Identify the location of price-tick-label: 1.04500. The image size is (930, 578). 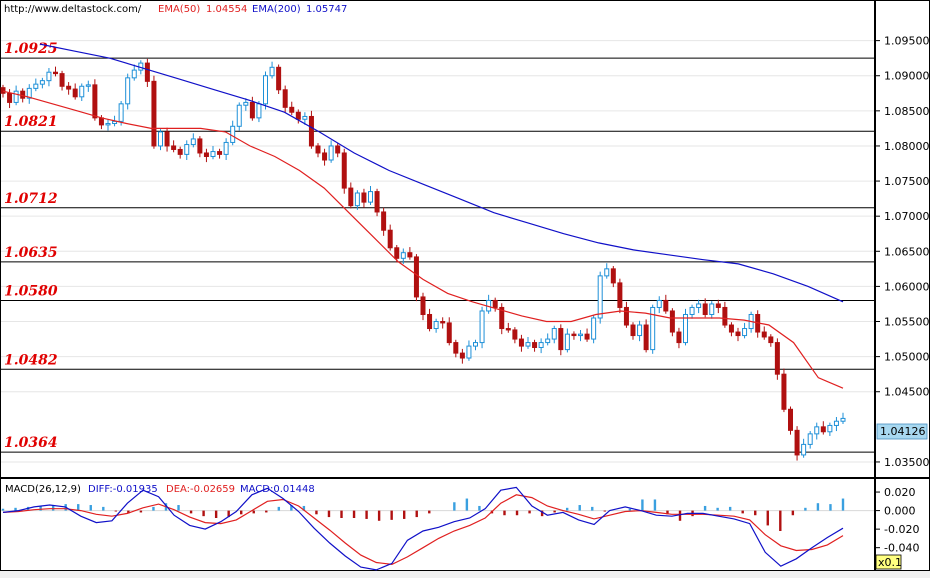
(907, 392).